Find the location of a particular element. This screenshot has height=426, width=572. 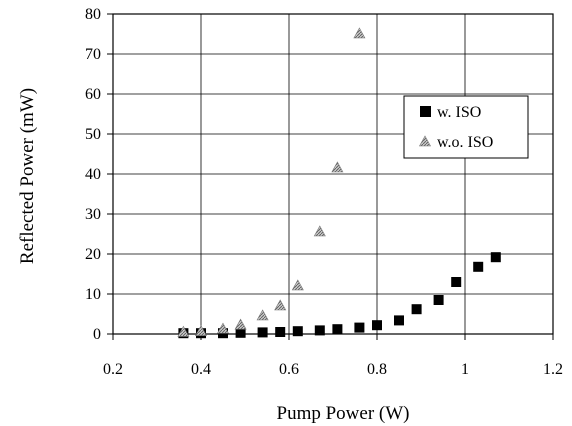

x-tick-label-5: 1.2 is located at coordinates (553, 369).